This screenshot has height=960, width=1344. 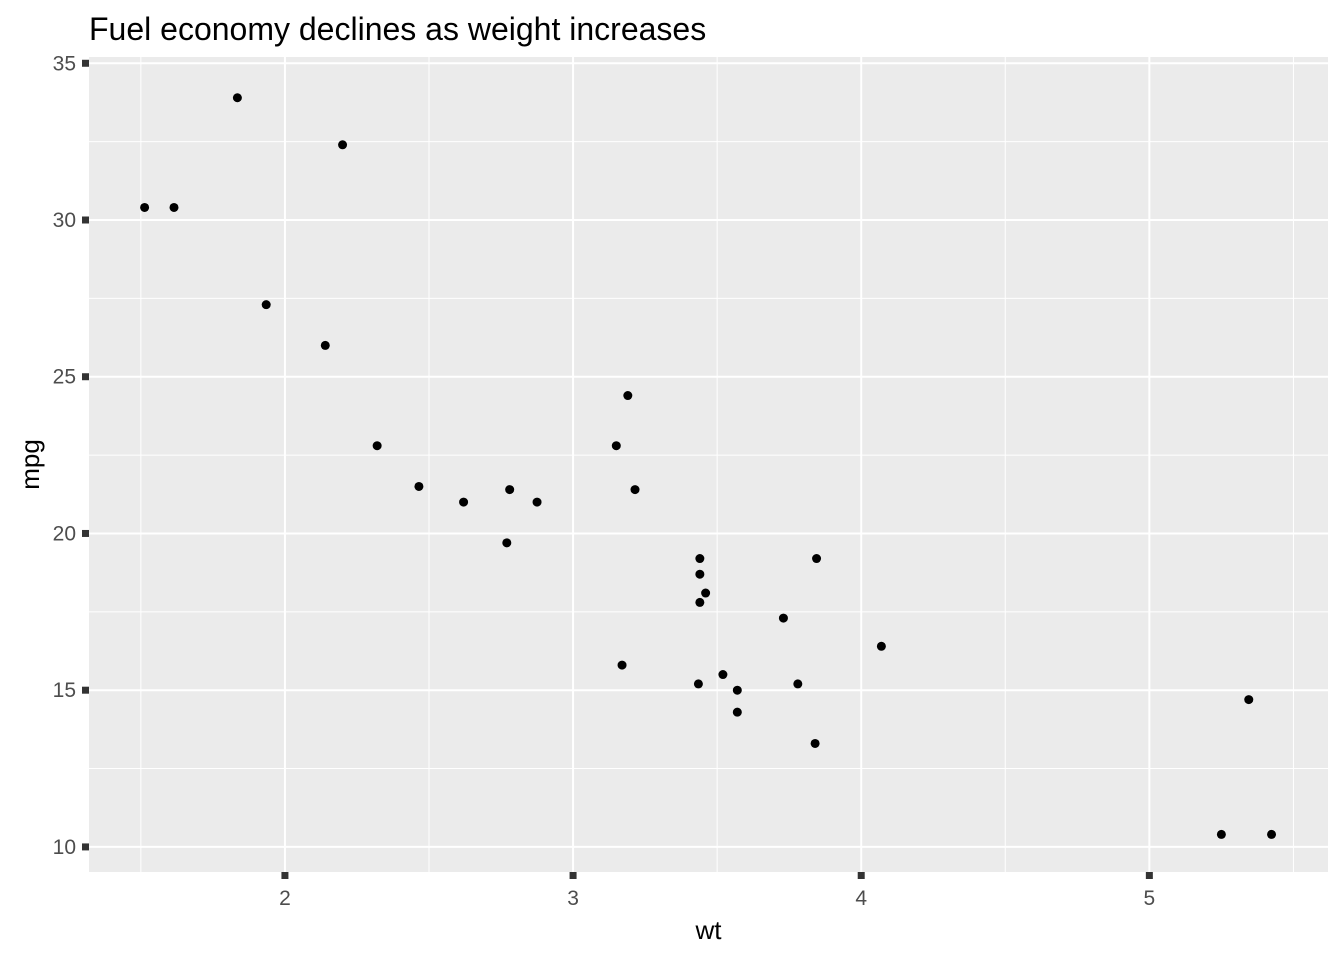 What do you see at coordinates (64, 847) in the screenshot?
I see `y-tick-label: 10` at bounding box center [64, 847].